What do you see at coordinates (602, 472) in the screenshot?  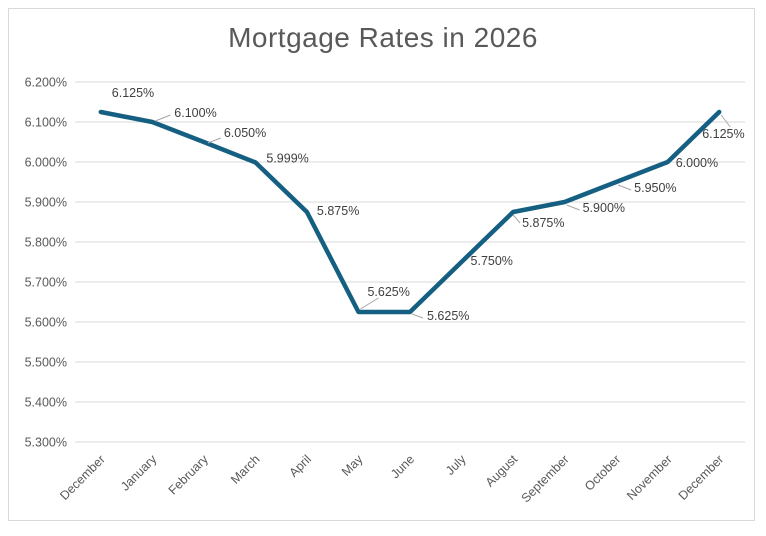 I see `x-axis-label: October` at bounding box center [602, 472].